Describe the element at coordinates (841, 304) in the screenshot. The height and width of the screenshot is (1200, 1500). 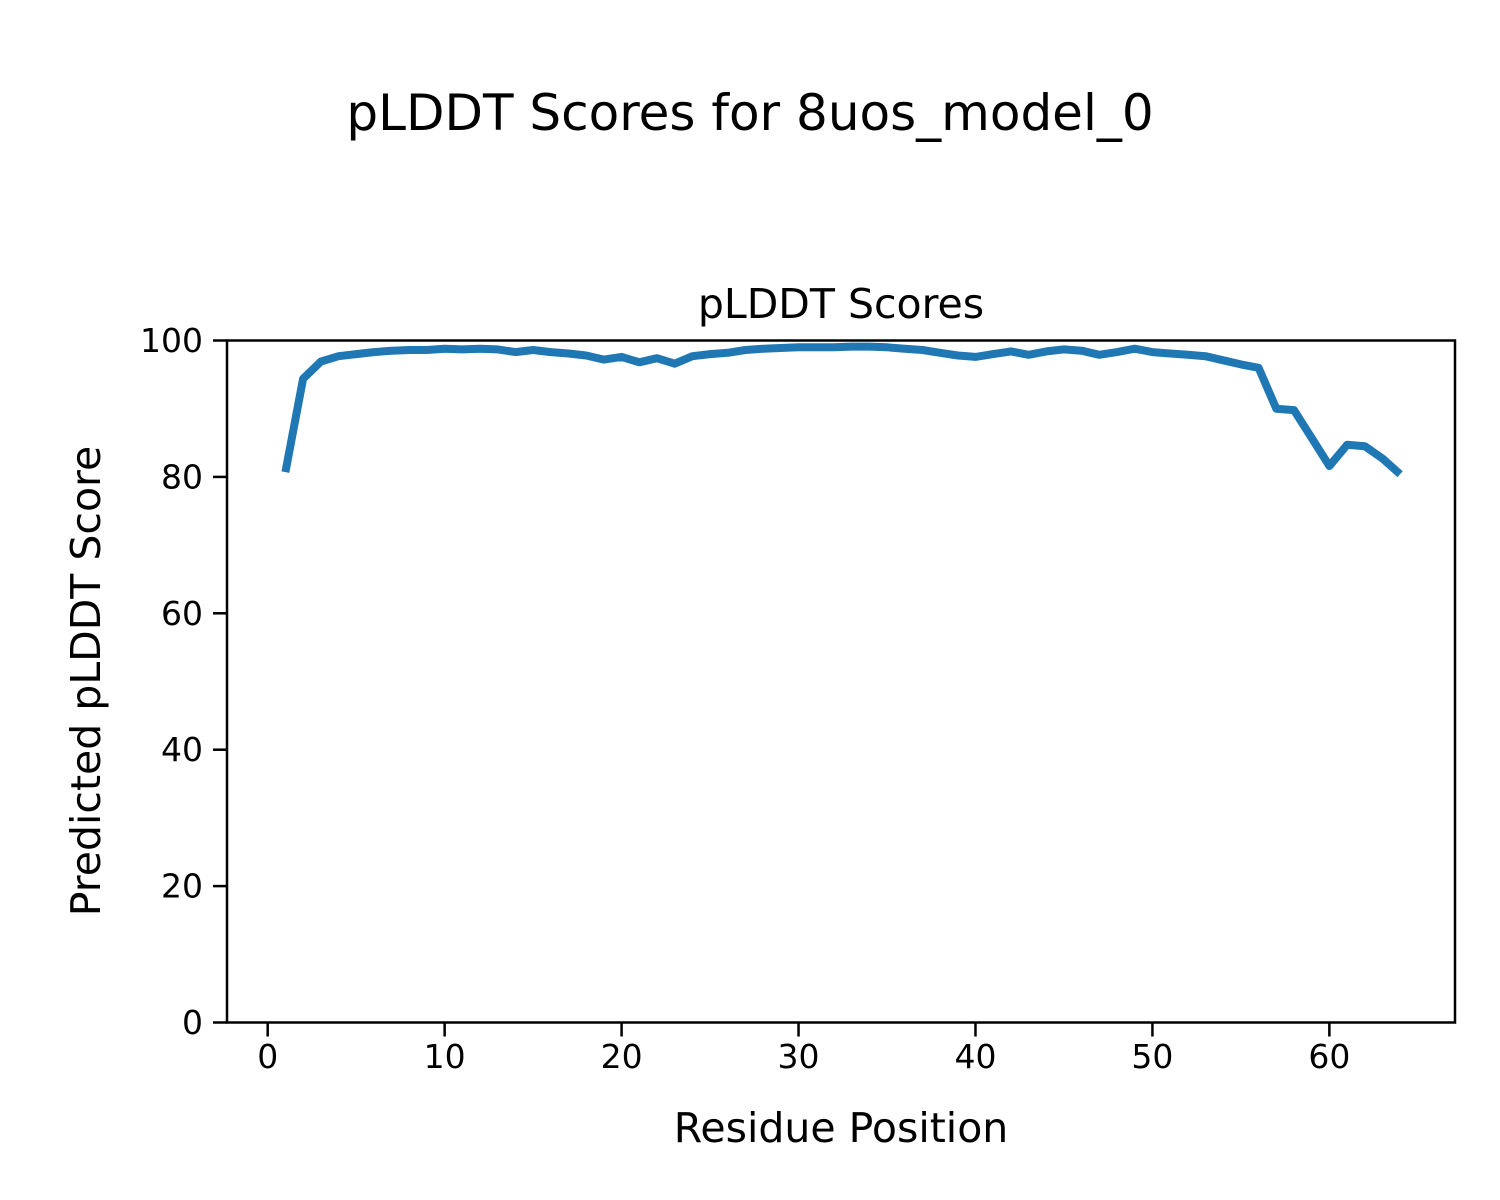
I see `axes-title: pLDDT Scores` at that location.